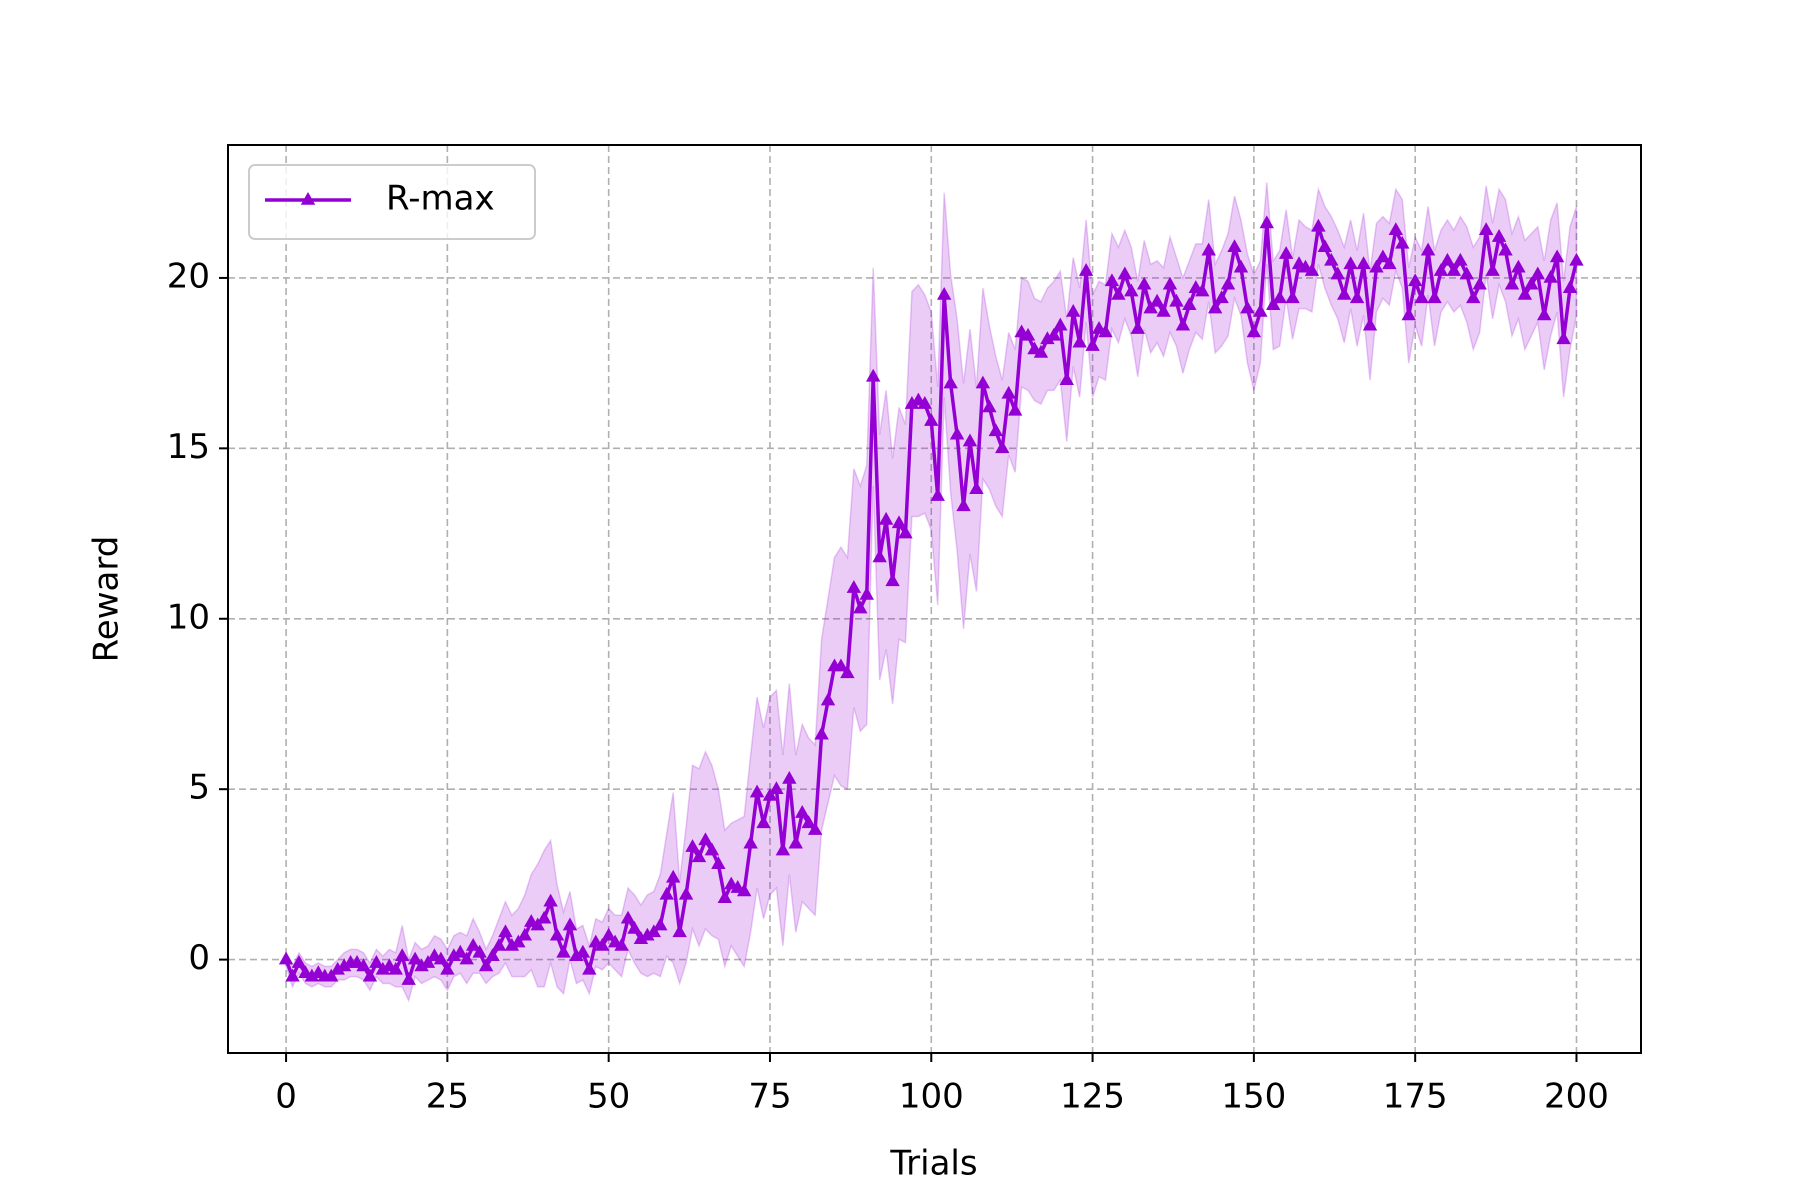 This screenshot has height=1204, width=1800. I want to click on x-tick-label: 175, so click(1415, 1097).